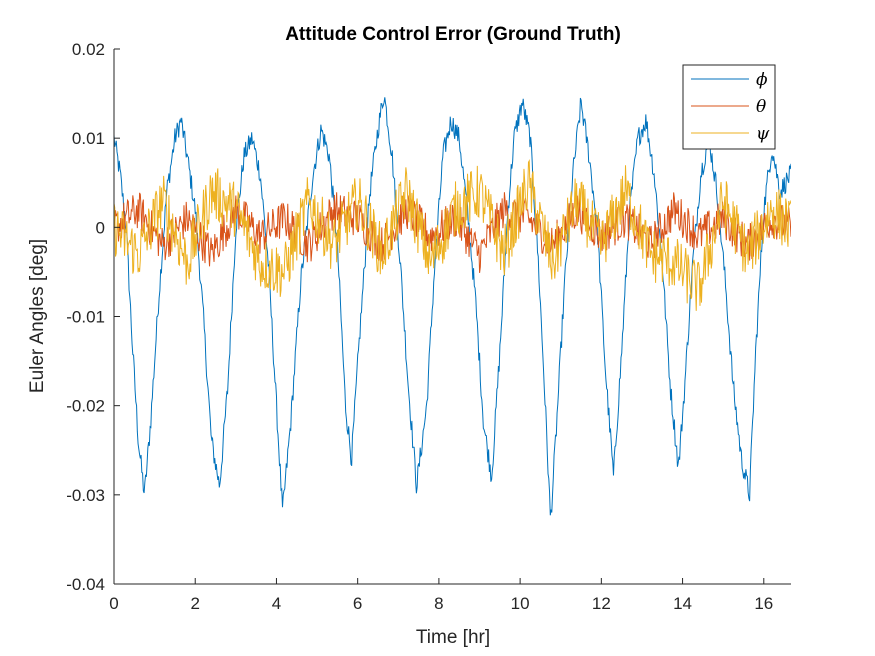 This screenshot has width=875, height=656. Describe the element at coordinates (37, 316) in the screenshot. I see `y-axis-label: Euler Angles [deg]` at that location.